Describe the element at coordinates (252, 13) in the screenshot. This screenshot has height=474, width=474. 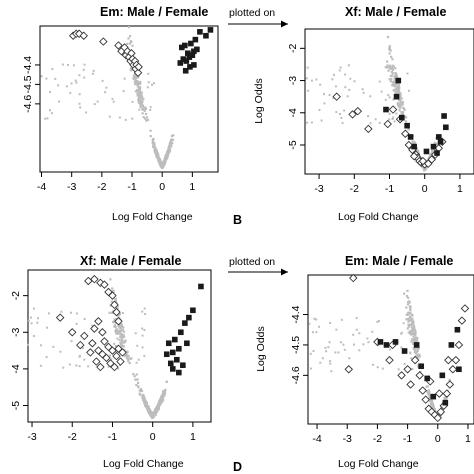
I see `arrow-text-top: plotted on` at that location.